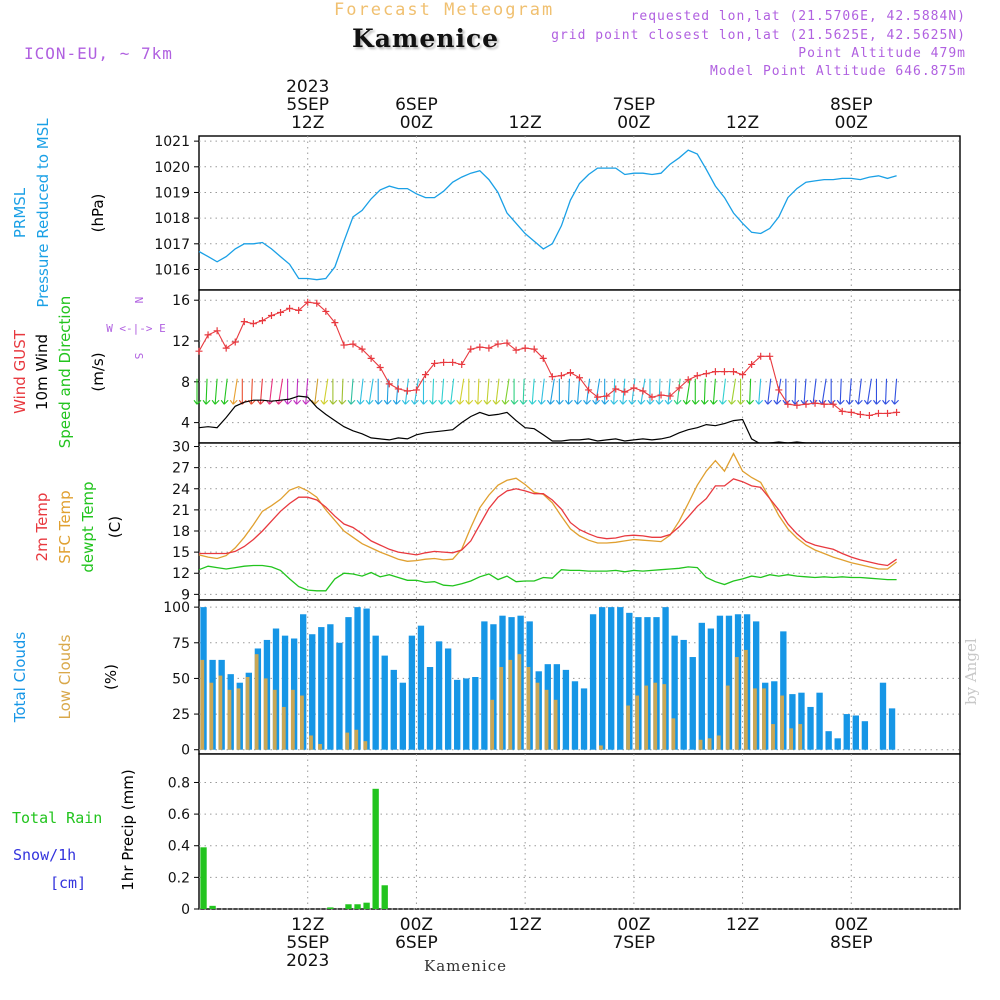  I want to click on model-label: ICON-EU, ~ 7km, so click(98, 53).